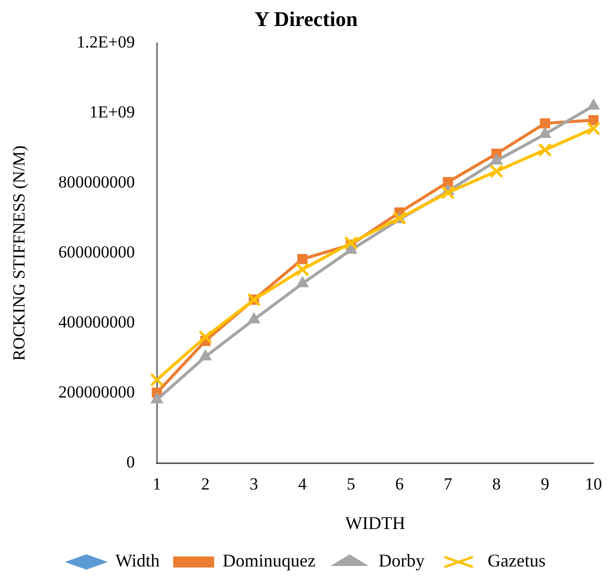 Image resolution: width=614 pixels, height=585 pixels. Describe the element at coordinates (105, 42) in the screenshot. I see `y-tick-label: 1.2E+09` at that location.